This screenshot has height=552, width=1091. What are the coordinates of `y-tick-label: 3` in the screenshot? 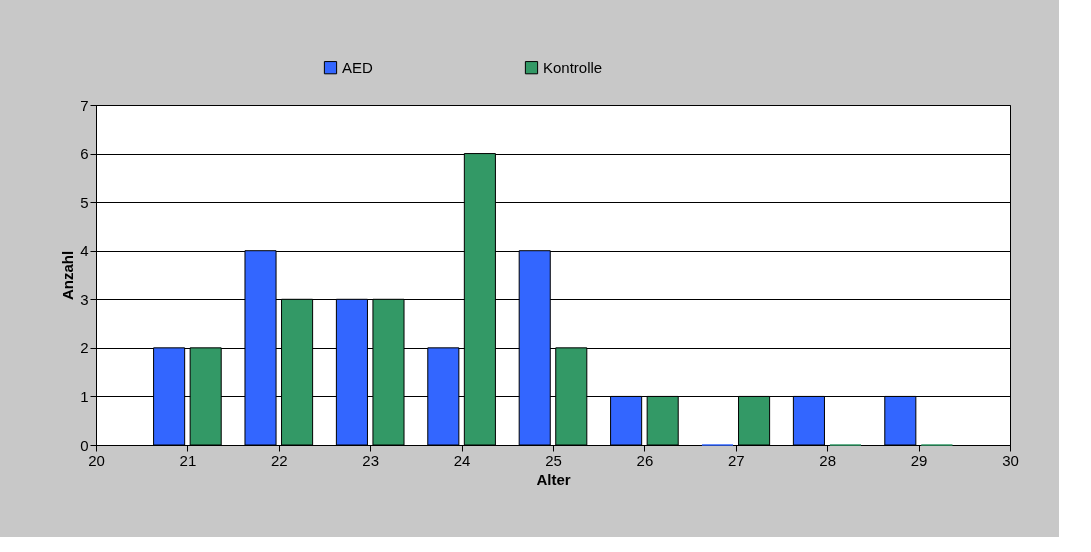 It's located at (84, 299).